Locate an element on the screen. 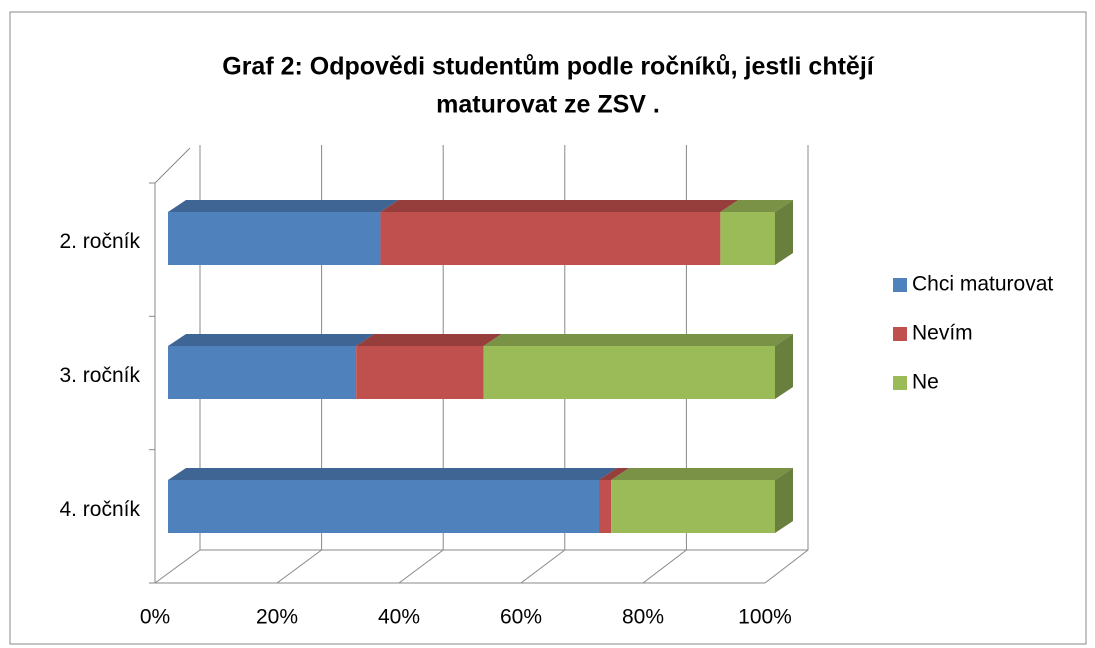 This screenshot has width=1095, height=648. x-tick-label: 60% is located at coordinates (521, 617).